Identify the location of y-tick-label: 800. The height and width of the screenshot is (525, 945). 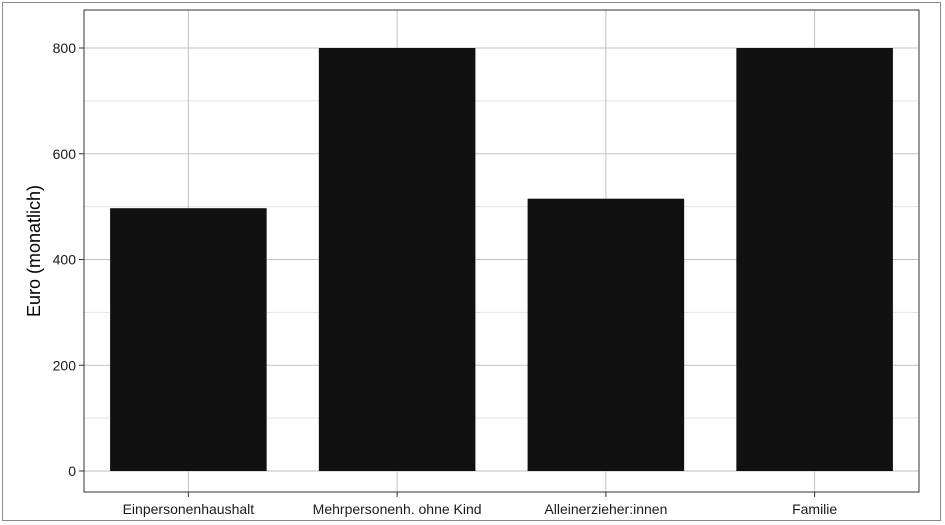
(65, 48).